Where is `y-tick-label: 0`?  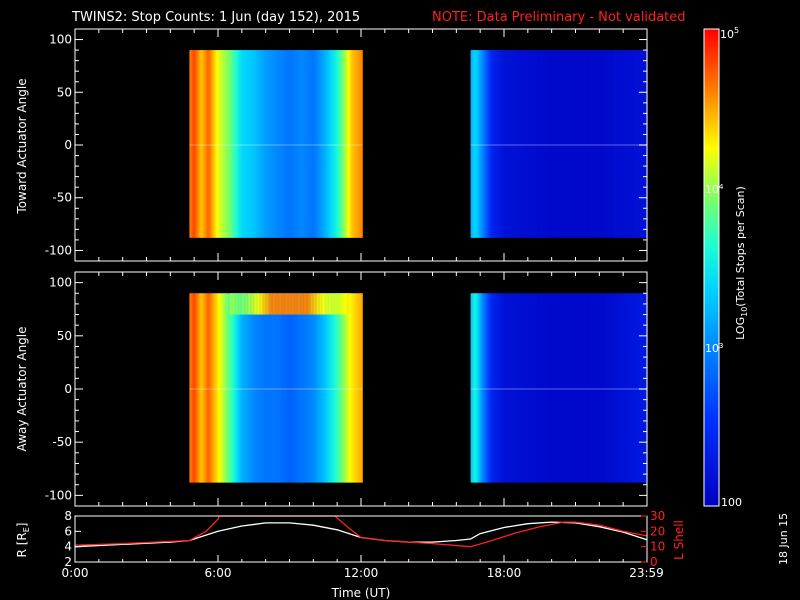
y-tick-label: 0 is located at coordinates (68, 145).